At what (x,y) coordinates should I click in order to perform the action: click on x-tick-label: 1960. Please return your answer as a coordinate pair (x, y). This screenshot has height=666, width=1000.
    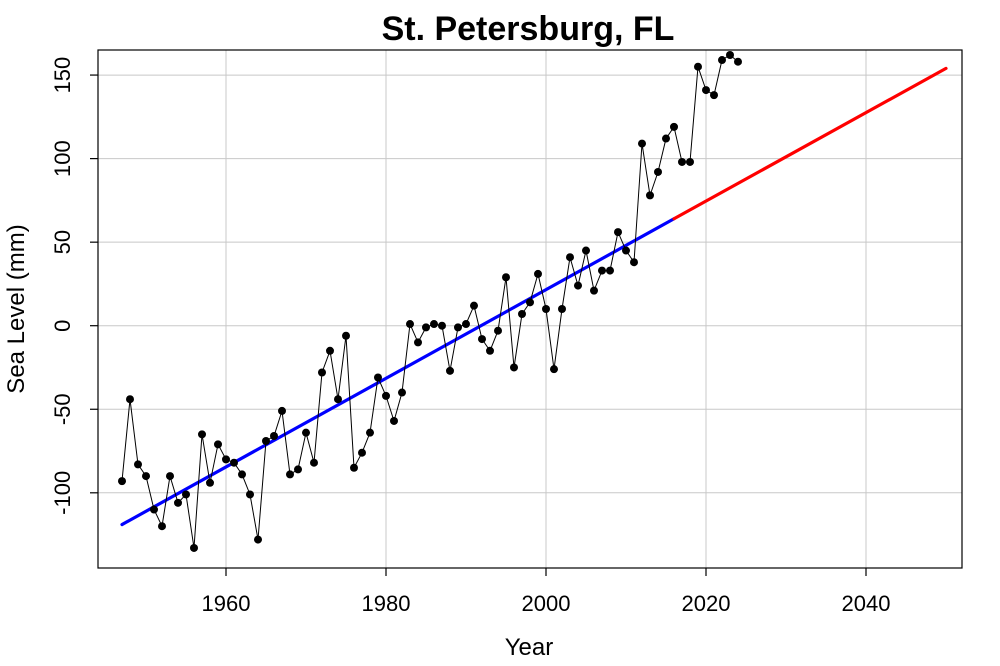
    Looking at the image, I should click on (226, 603).